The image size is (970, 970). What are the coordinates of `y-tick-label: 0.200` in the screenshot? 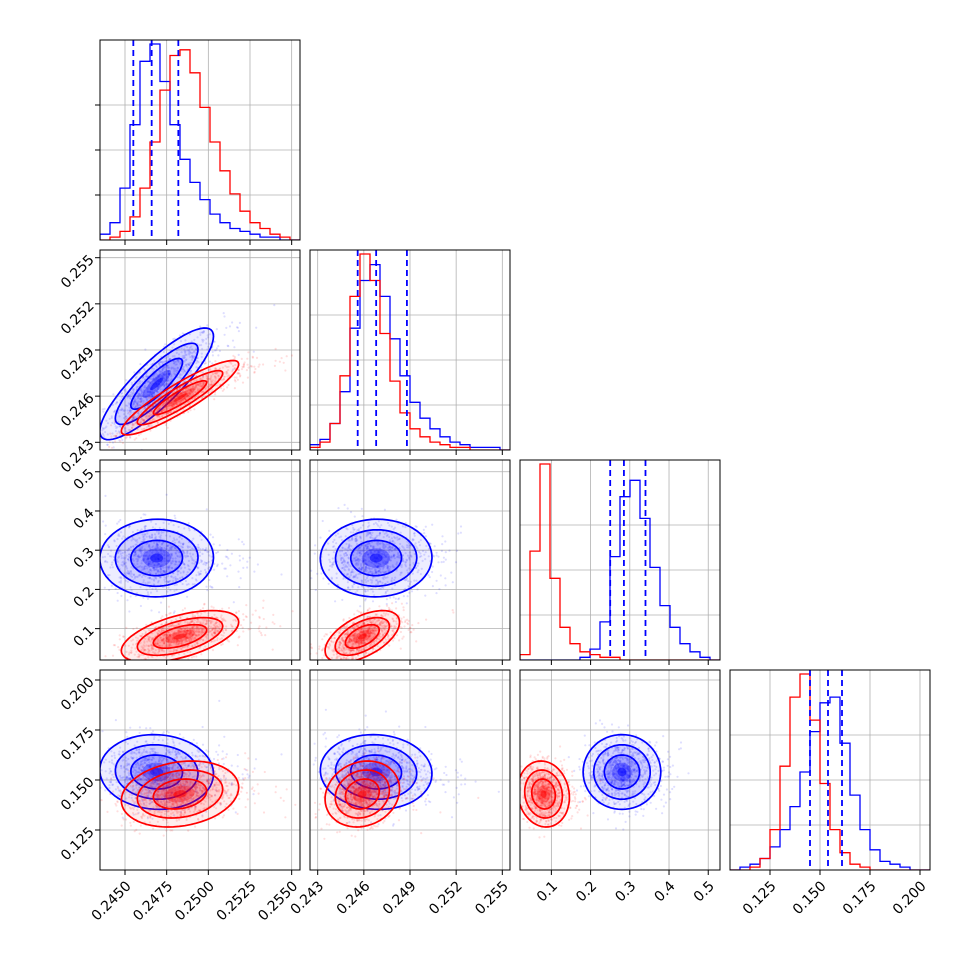 It's located at (78, 694).